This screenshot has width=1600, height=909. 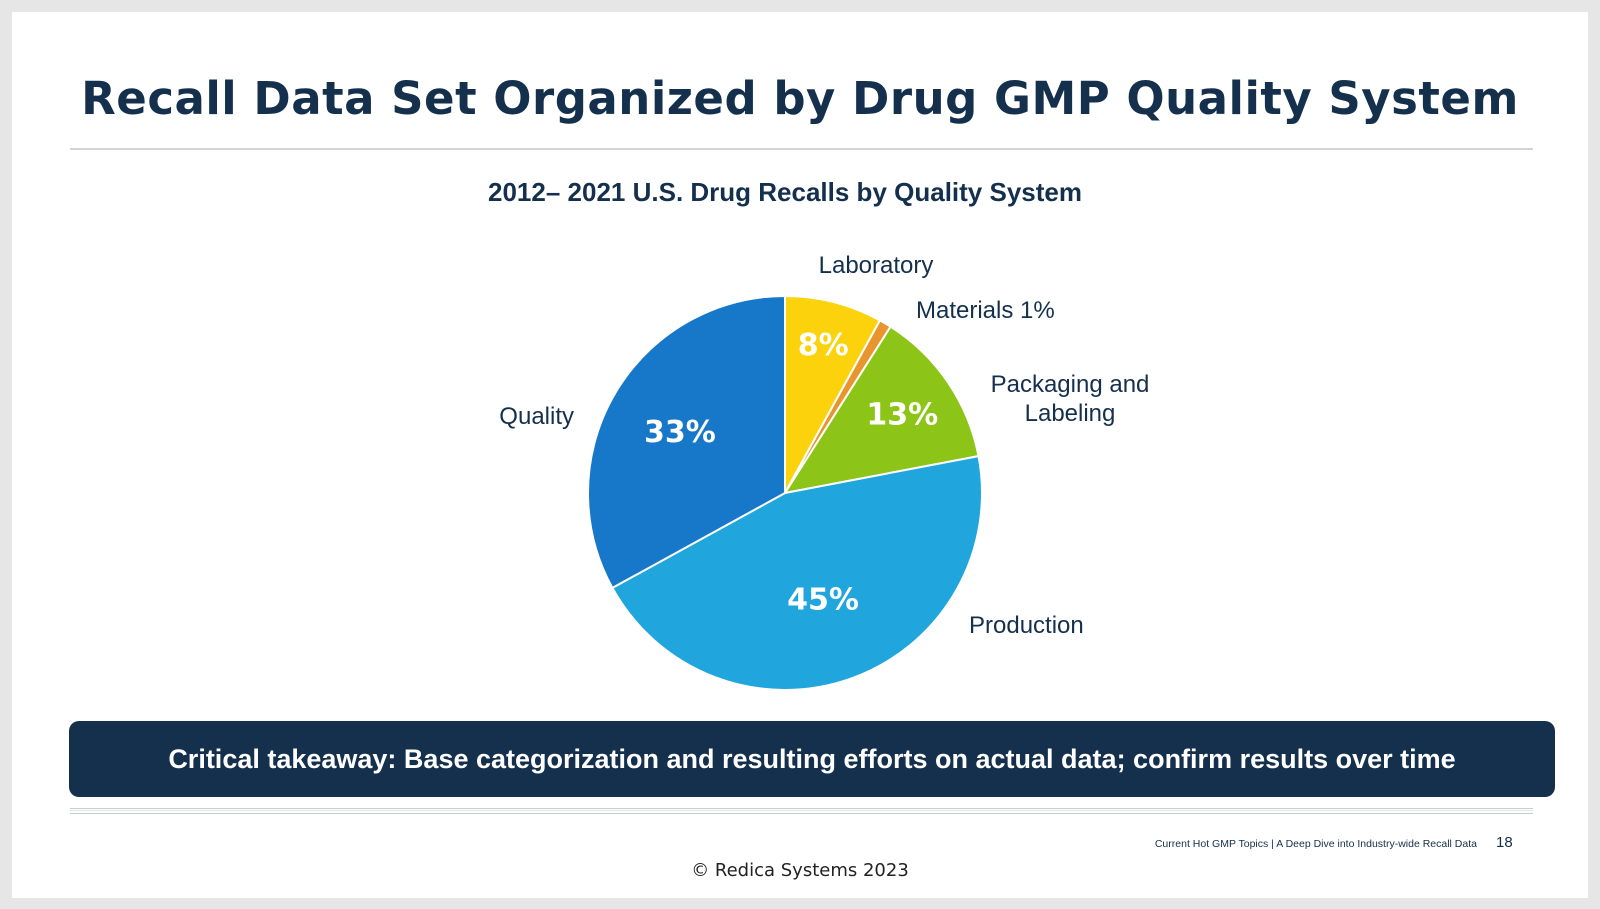 What do you see at coordinates (1070, 399) in the screenshot?
I see `category-label-packaging-and-labeling: Packaging and Labeling` at bounding box center [1070, 399].